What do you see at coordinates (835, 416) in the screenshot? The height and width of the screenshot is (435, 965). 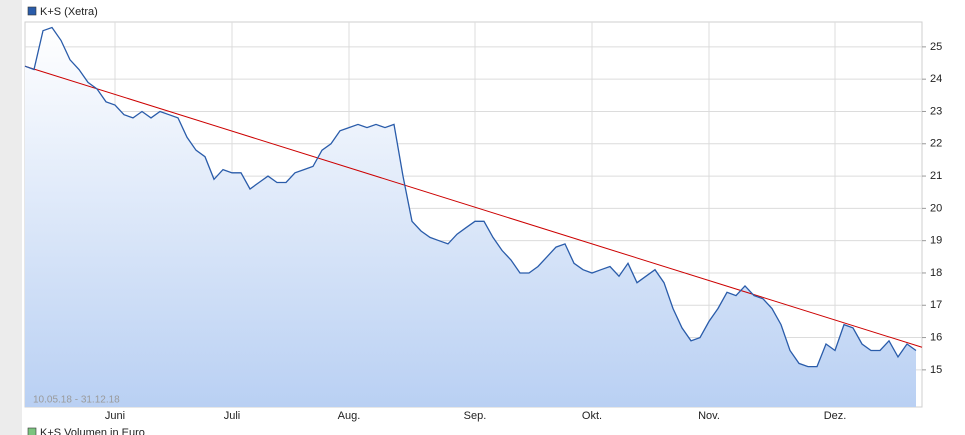 I see `x-tick-label: Dez.` at bounding box center [835, 416].